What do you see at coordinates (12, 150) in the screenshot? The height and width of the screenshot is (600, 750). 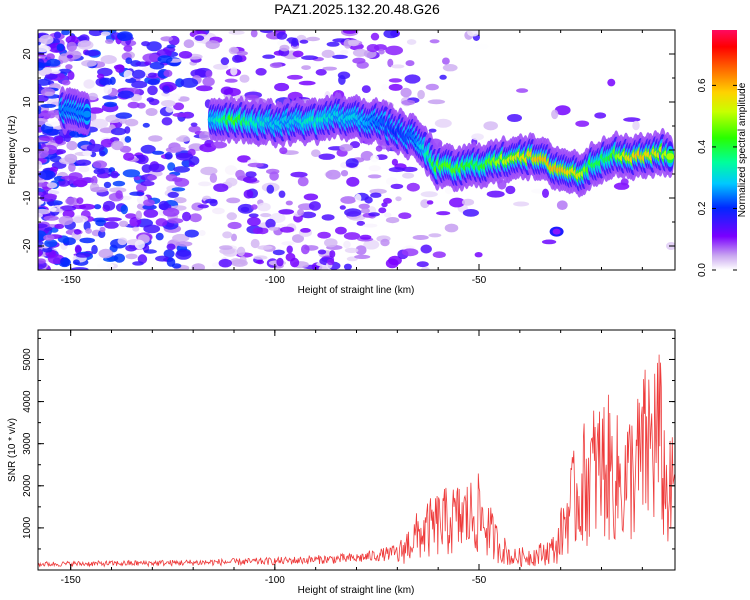 I see `spectrogram-y-axis-label: Frequency (Hz)` at bounding box center [12, 150].